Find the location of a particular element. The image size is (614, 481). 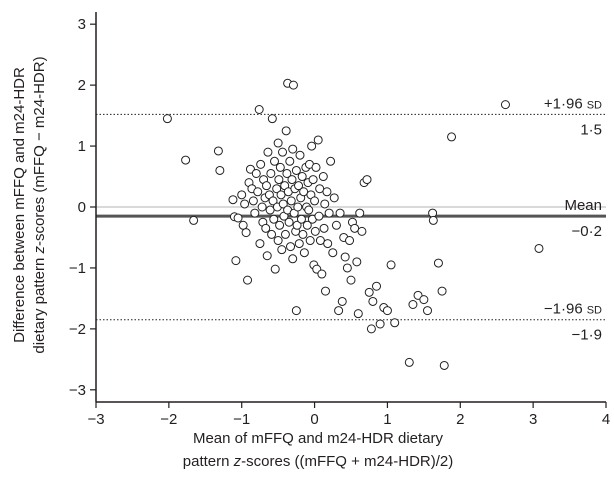

x-axis-title-line2: pattern z-scores ((mFFQ + m24-HDR)/2) is located at coordinates (318, 461).